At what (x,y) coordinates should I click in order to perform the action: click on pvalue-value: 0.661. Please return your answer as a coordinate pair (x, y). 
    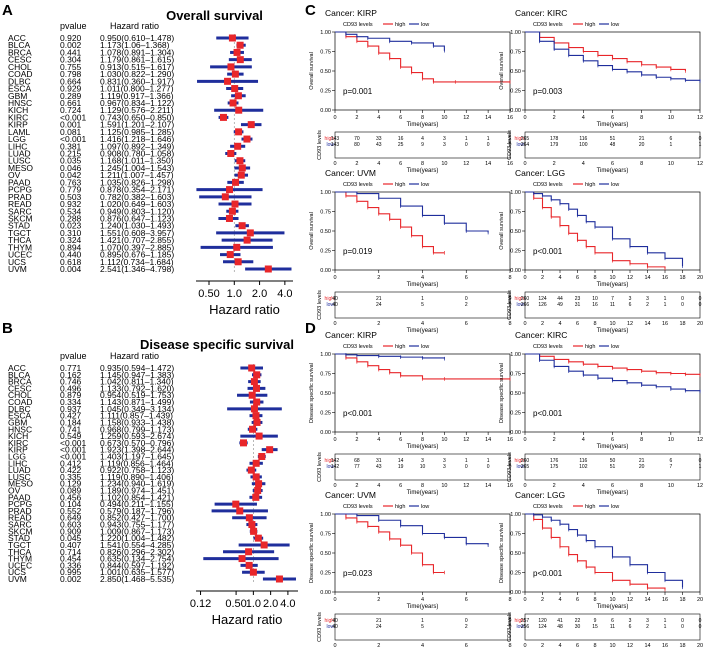
    Looking at the image, I should click on (71, 103).